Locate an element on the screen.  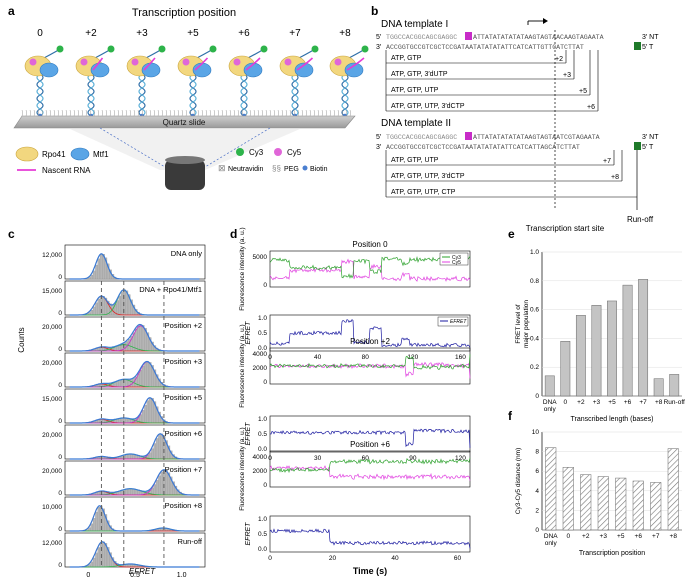
fluorescence-ytick: 4000 is located at coordinates (260, 354).